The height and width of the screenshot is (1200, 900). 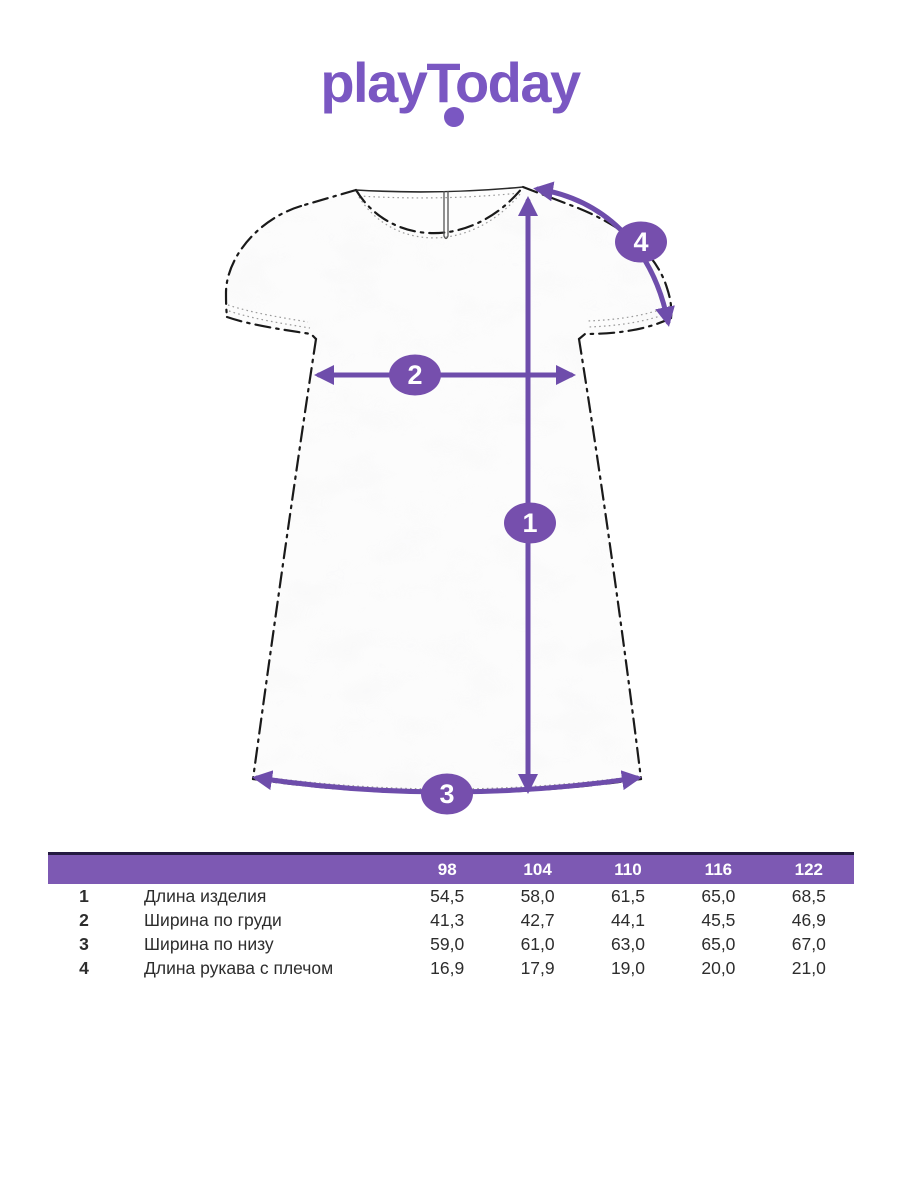 What do you see at coordinates (808, 967) in the screenshot?
I see `cell-value: 21,0` at bounding box center [808, 967].